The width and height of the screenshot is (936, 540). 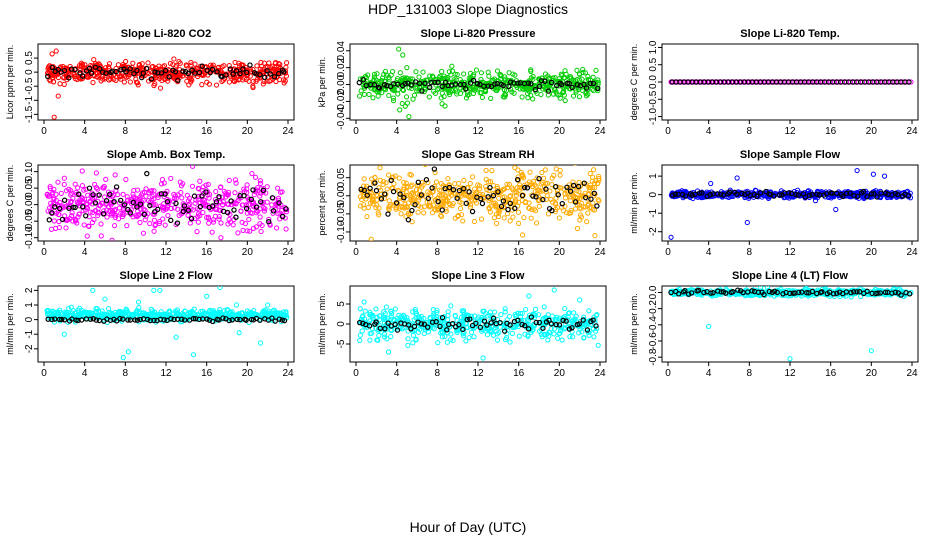 I want to click on x-tick-label: 20, so click(x=872, y=373).